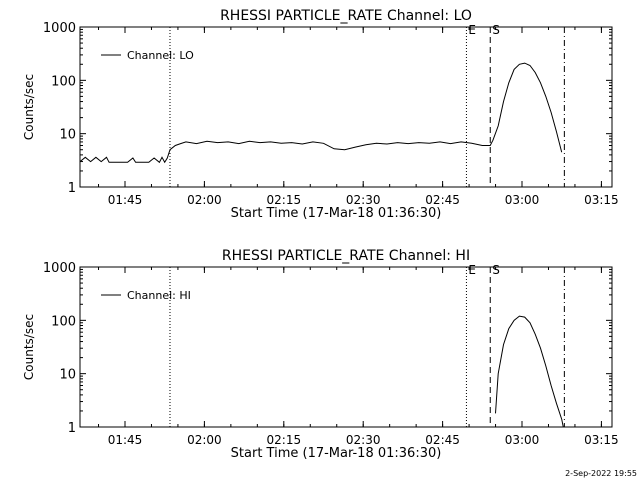  What do you see at coordinates (159, 295) in the screenshot?
I see `legend-label: Channel: HI` at bounding box center [159, 295].